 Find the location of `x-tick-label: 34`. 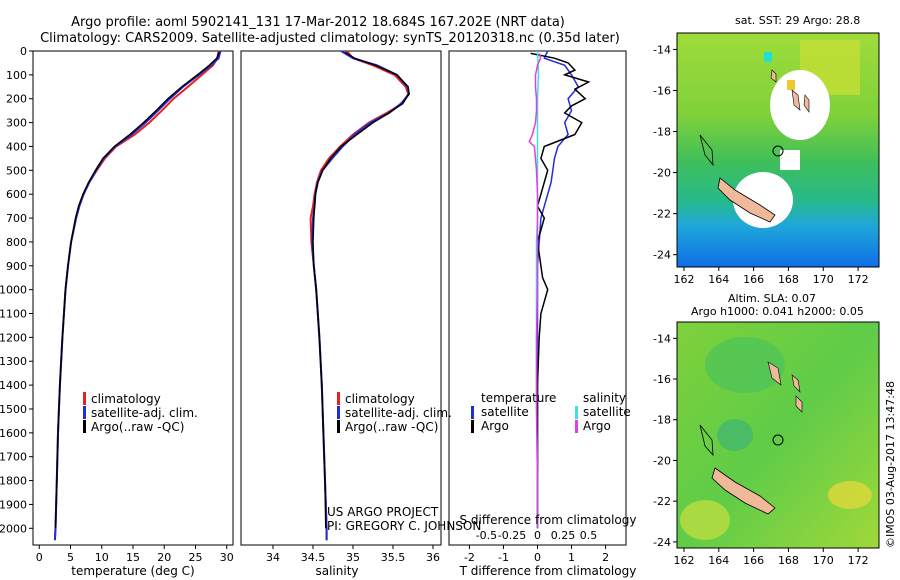

x-tick-label: 34 is located at coordinates (273, 557).